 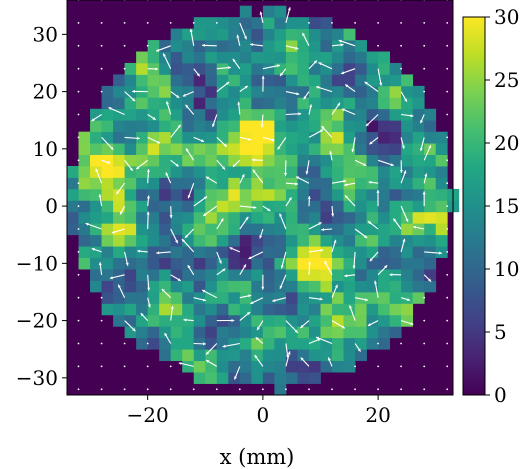 What do you see at coordinates (37, 321) in the screenshot?
I see `y-tick-label: −20` at bounding box center [37, 321].